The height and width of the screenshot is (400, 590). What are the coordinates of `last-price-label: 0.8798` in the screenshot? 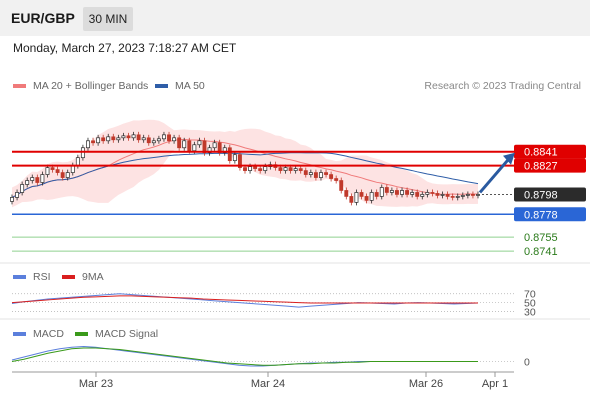 It's located at (541, 195).